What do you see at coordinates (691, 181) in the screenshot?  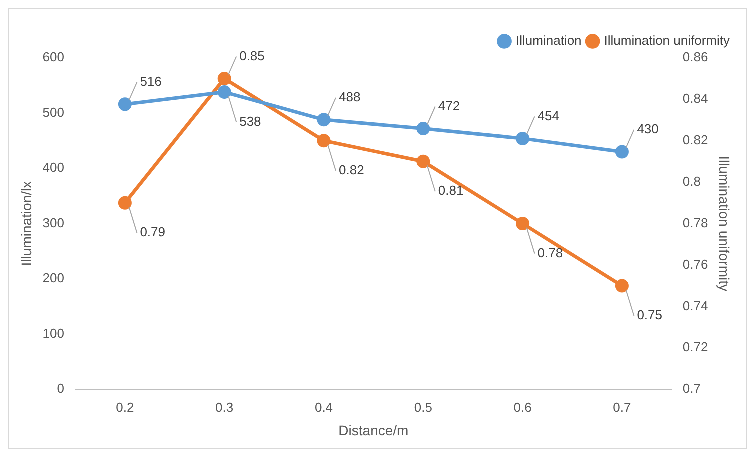 I see `y2-tick-label: 0.8` at bounding box center [691, 181].